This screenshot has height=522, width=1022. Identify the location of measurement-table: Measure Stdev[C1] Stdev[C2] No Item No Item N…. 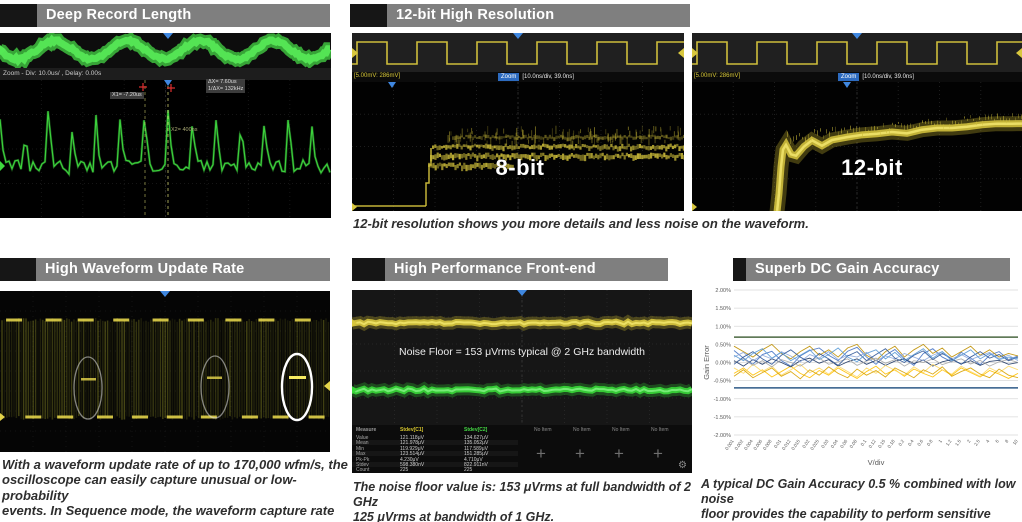
(522, 449).